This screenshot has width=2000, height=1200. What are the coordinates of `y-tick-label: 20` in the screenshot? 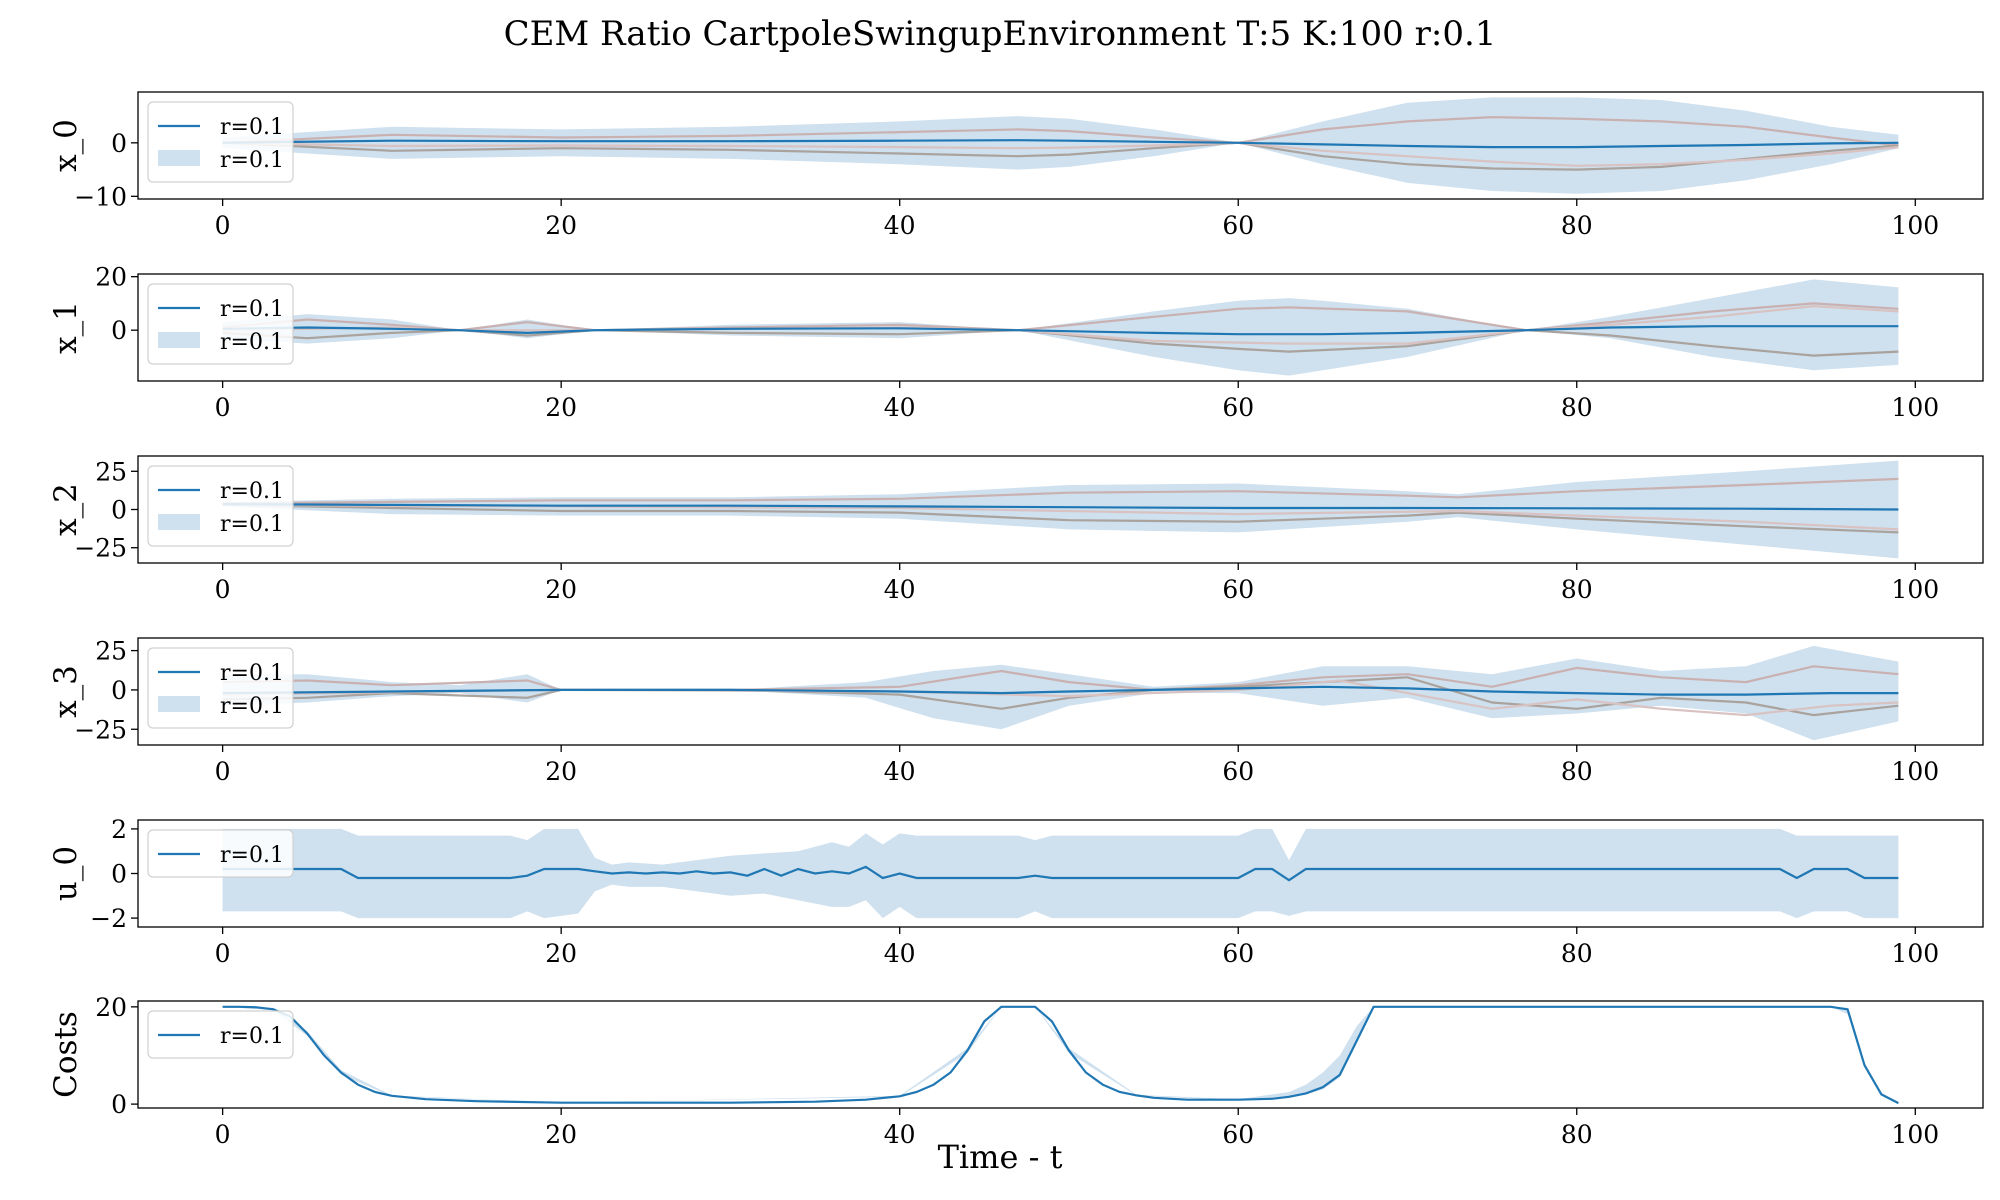 It's located at (111, 277).